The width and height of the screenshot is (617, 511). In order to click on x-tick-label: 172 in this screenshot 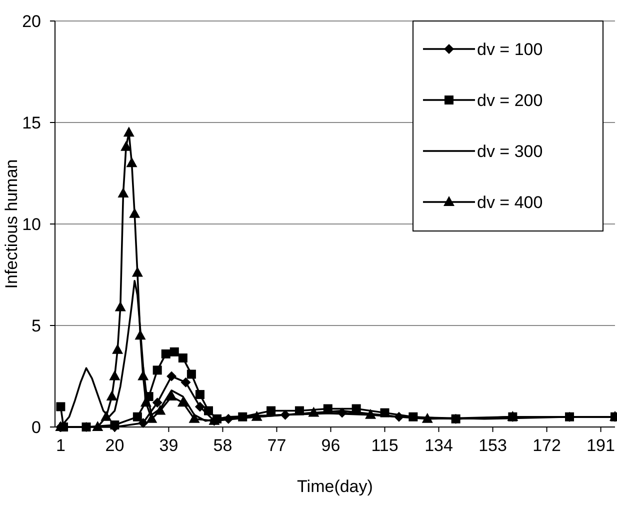, I will do `click(546, 445)`.